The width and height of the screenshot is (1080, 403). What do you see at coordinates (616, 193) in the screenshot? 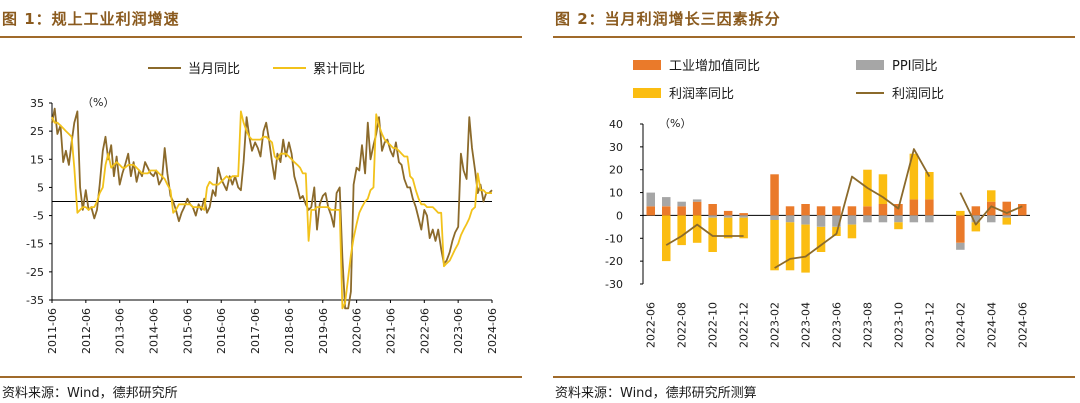
I see `y-tick-label: 10` at bounding box center [616, 193].